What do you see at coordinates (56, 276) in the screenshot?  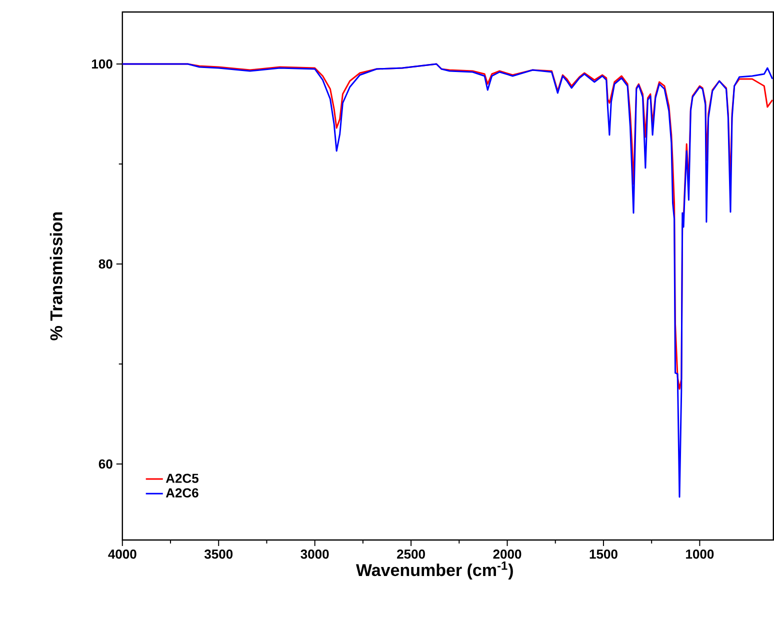 I see `y-axis-title: % Transmission` at bounding box center [56, 276].